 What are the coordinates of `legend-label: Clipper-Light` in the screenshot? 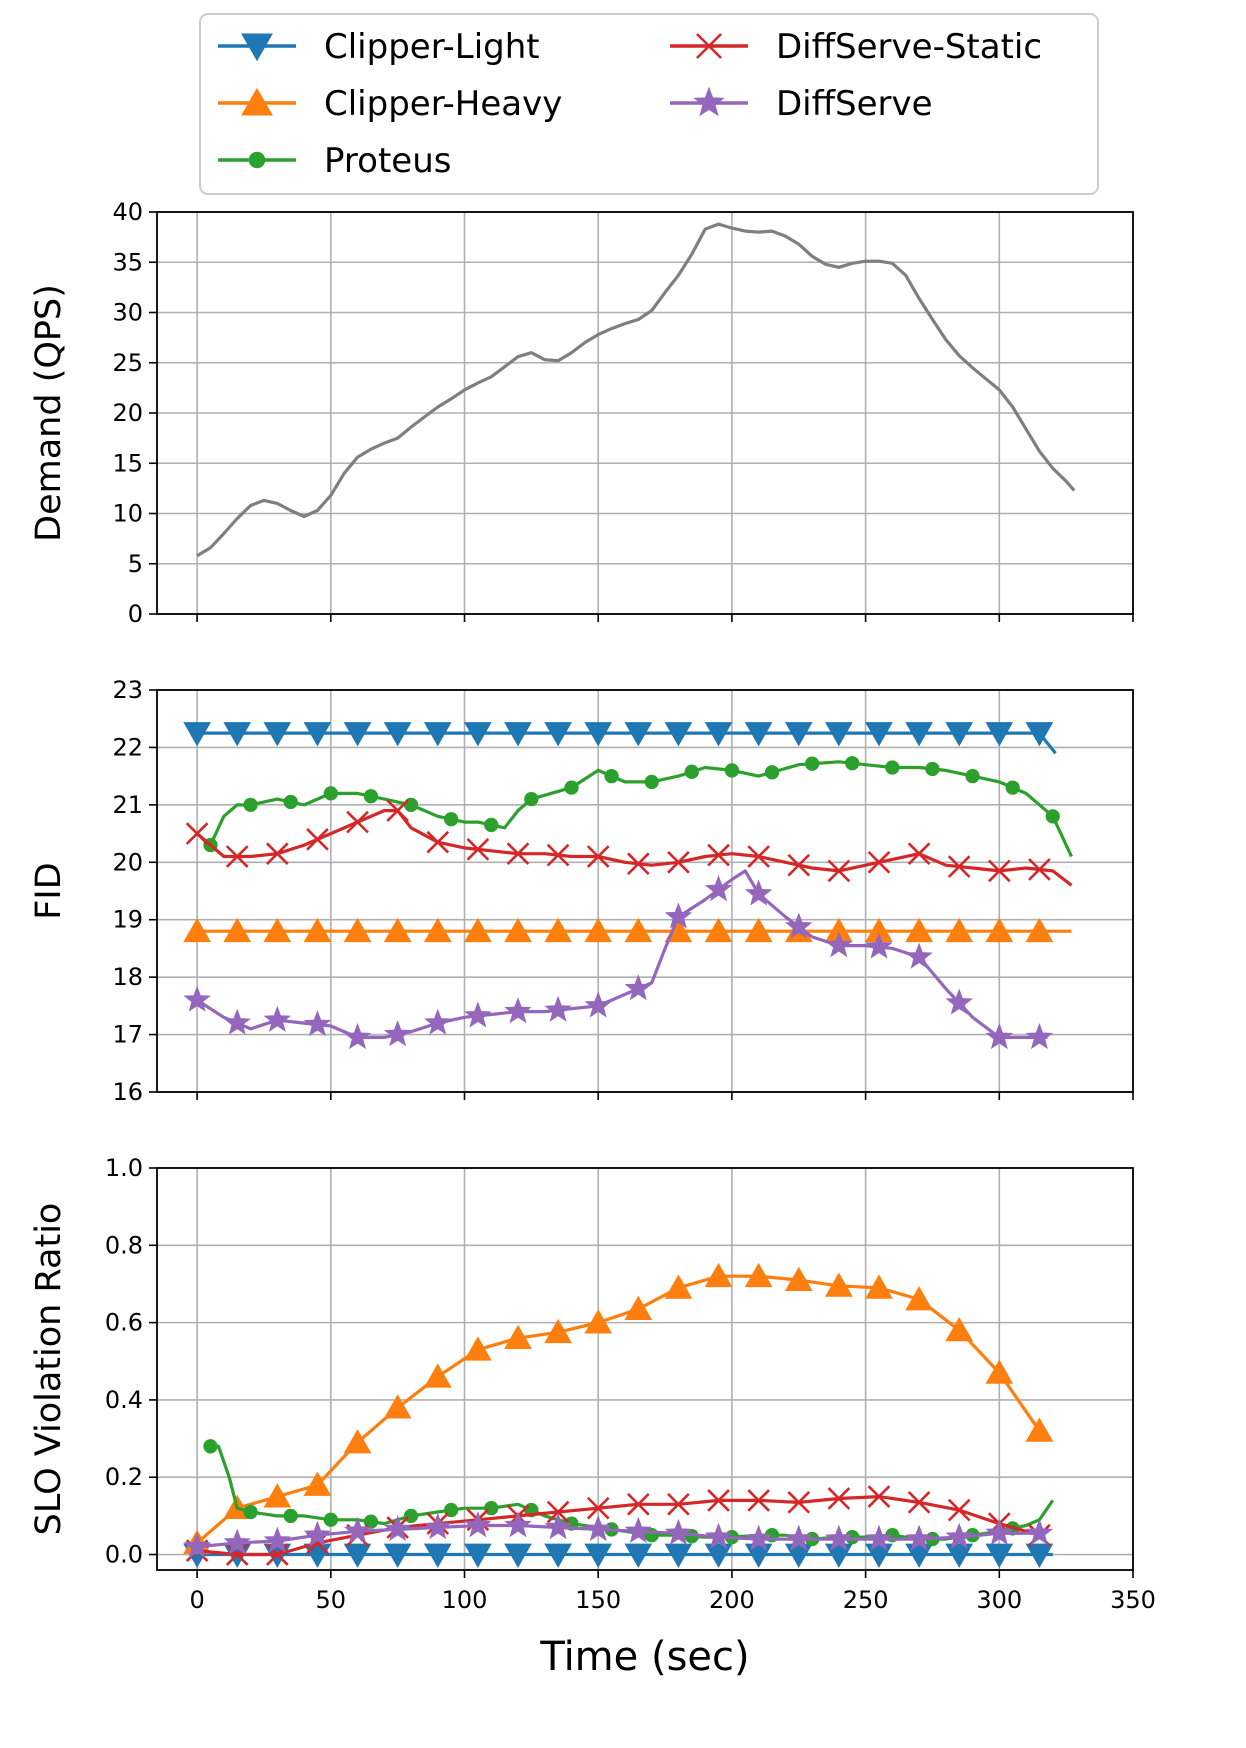 It's located at (432, 47).